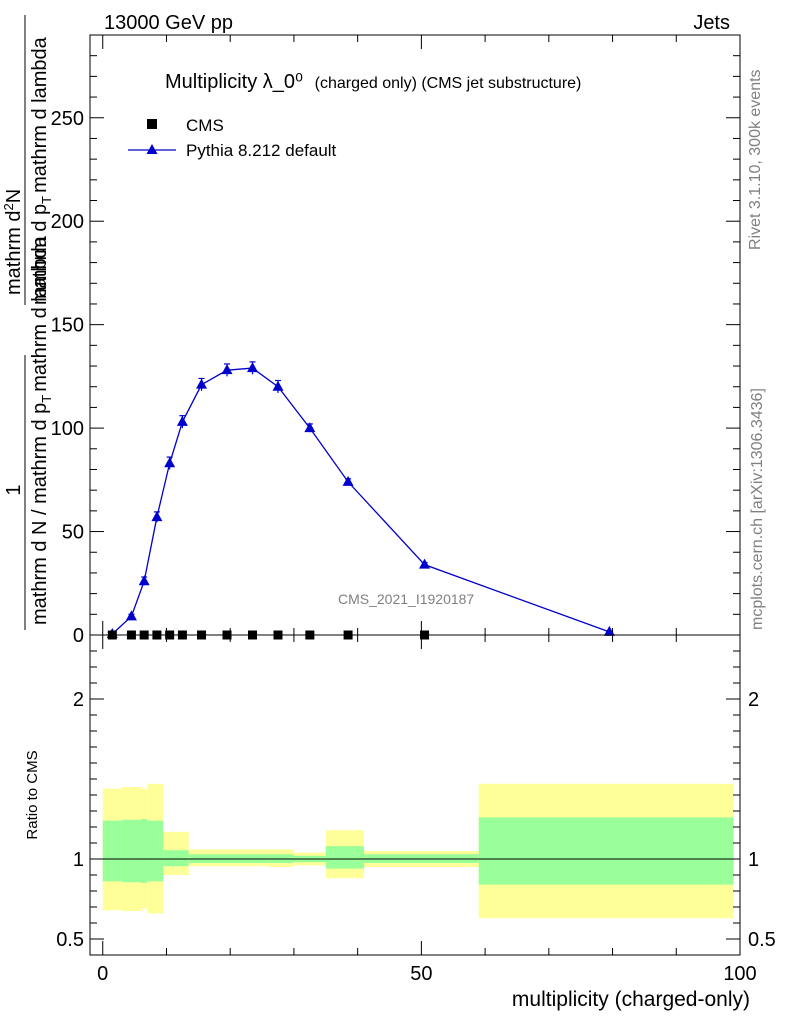 This screenshot has width=786, height=1024. What do you see at coordinates (739, 974) in the screenshot?
I see `x-tick-label: 100` at bounding box center [739, 974].